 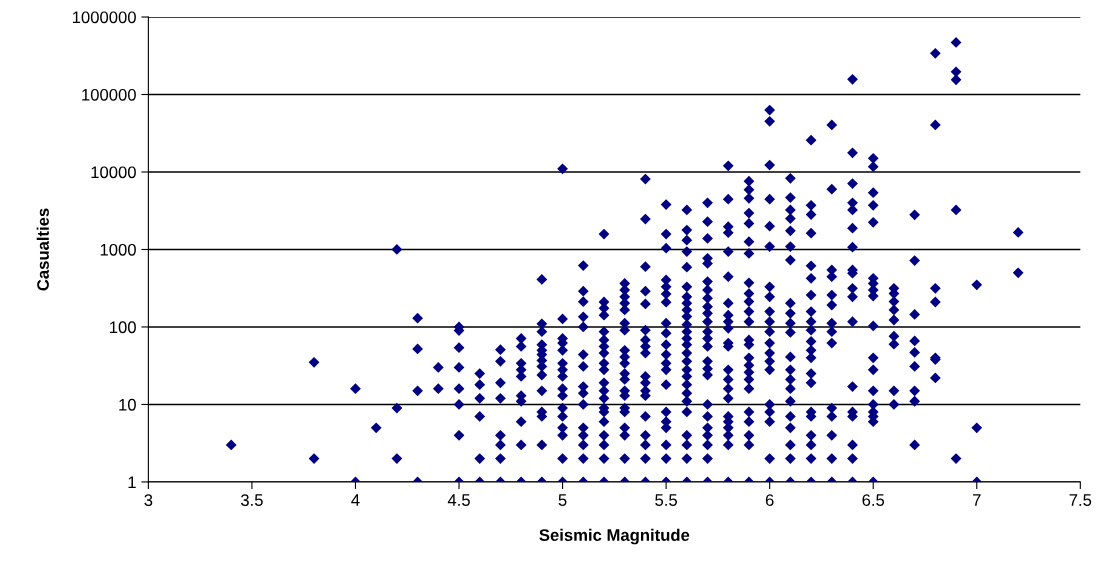 What do you see at coordinates (113, 172) in the screenshot?
I see `y-tick-label: 10000` at bounding box center [113, 172].